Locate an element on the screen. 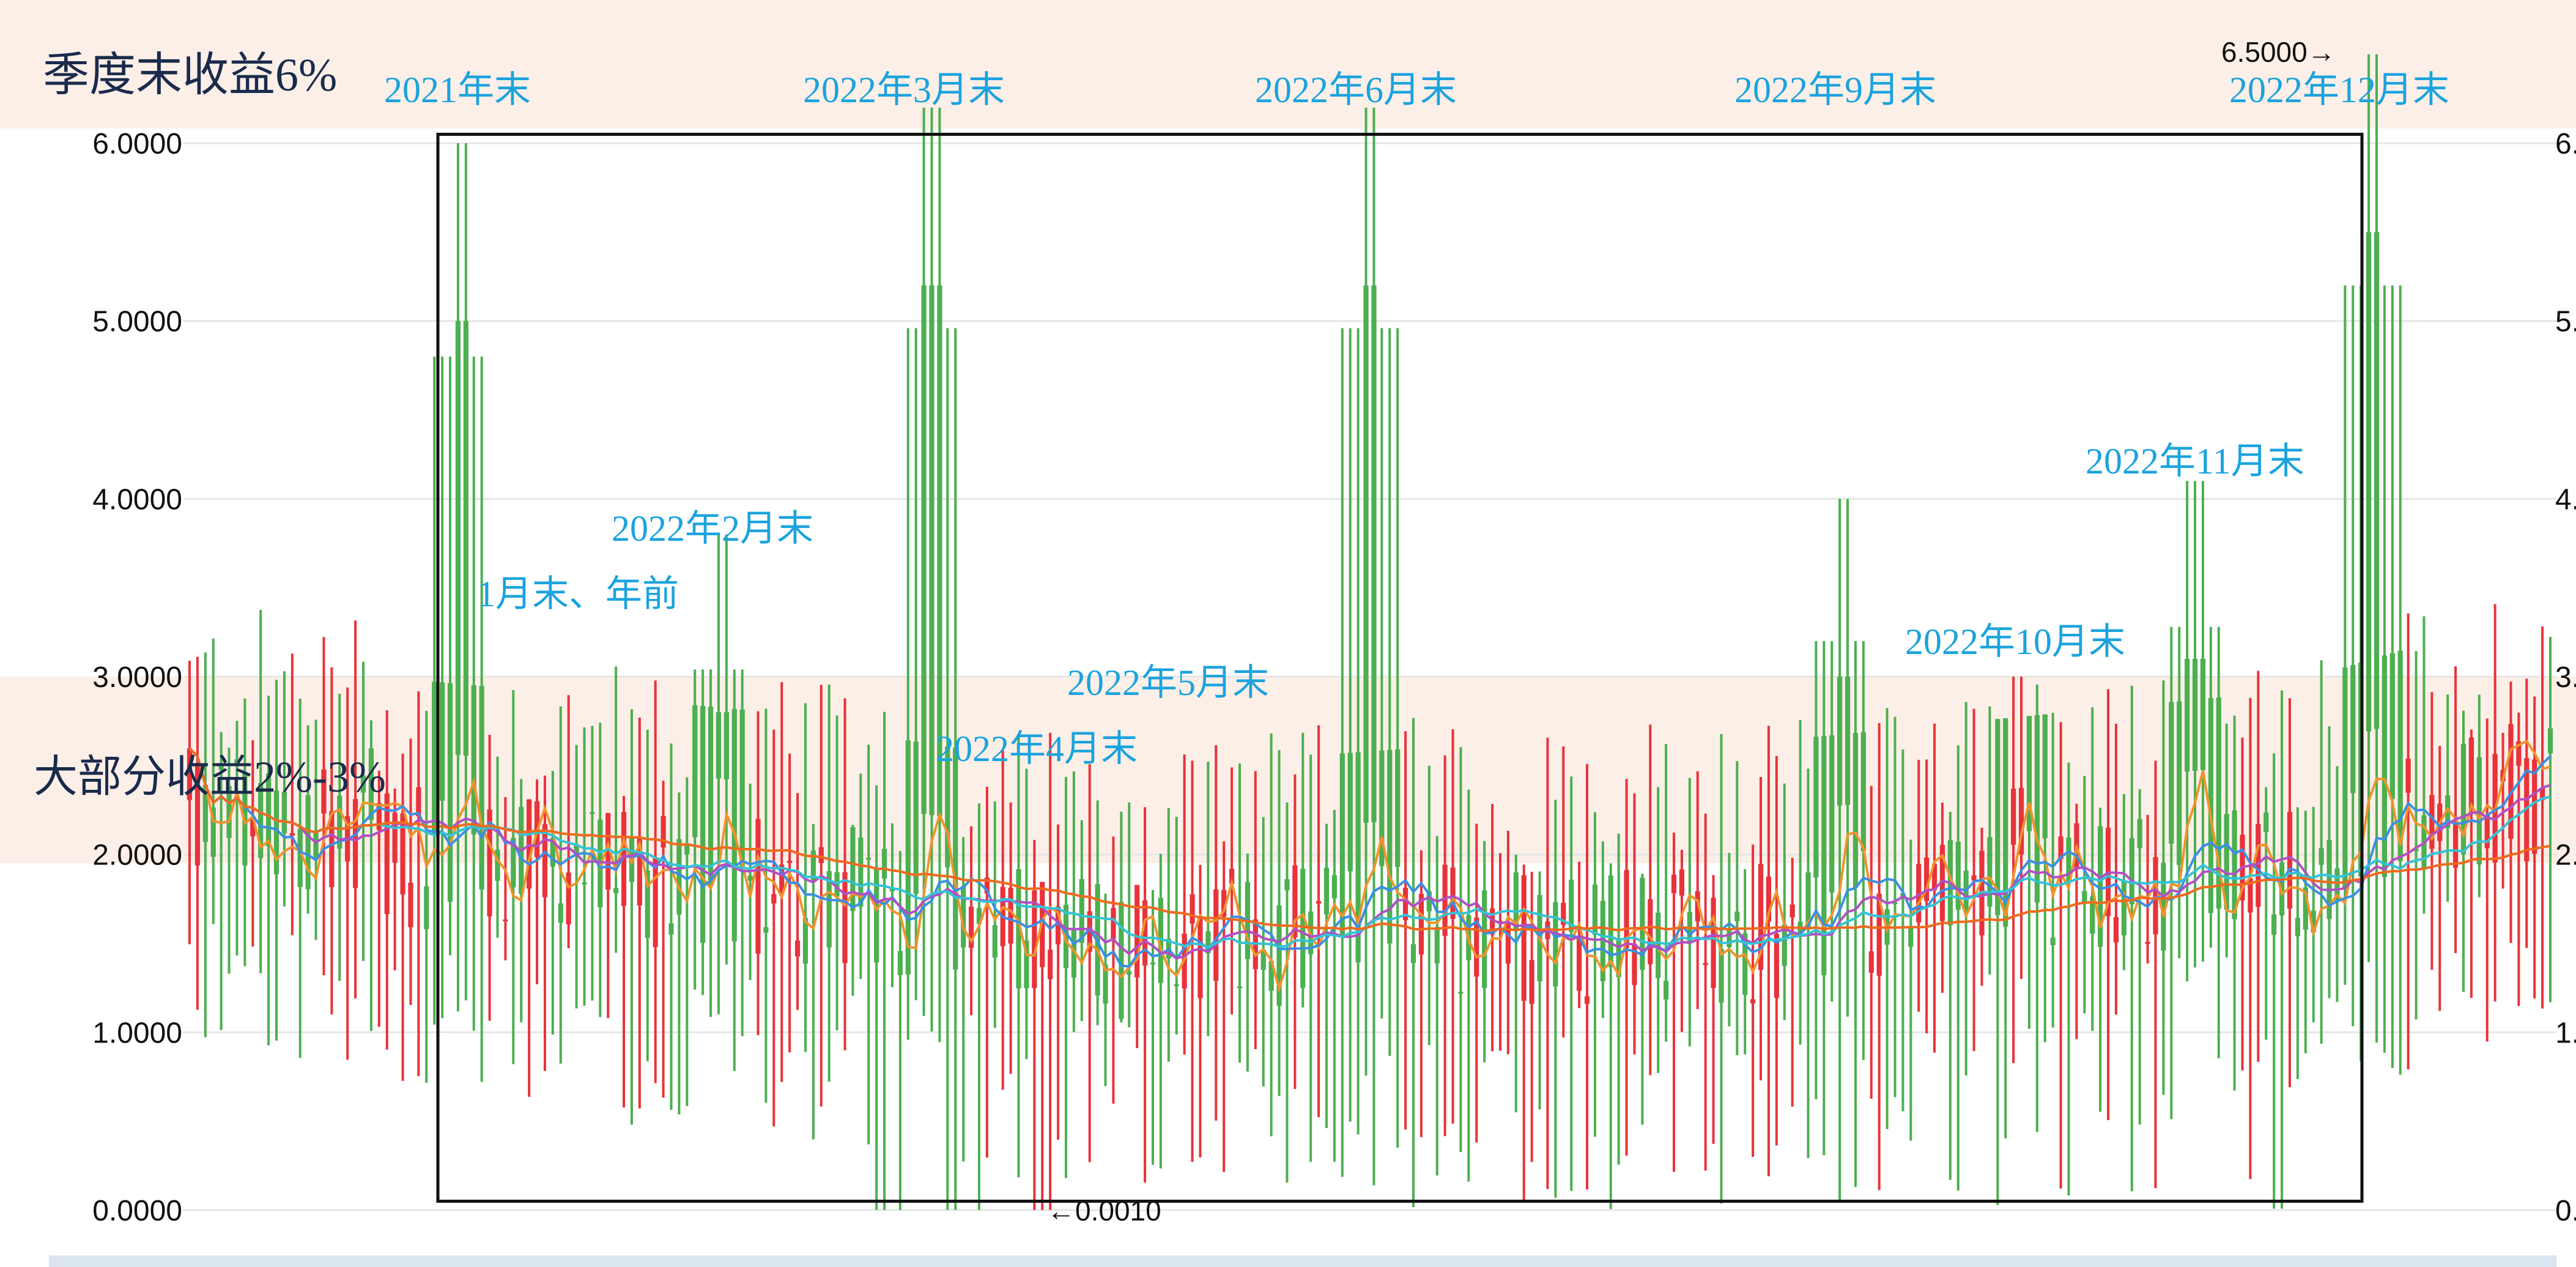  annotation-2022-01: 1月末、年前 is located at coordinates (578, 594).